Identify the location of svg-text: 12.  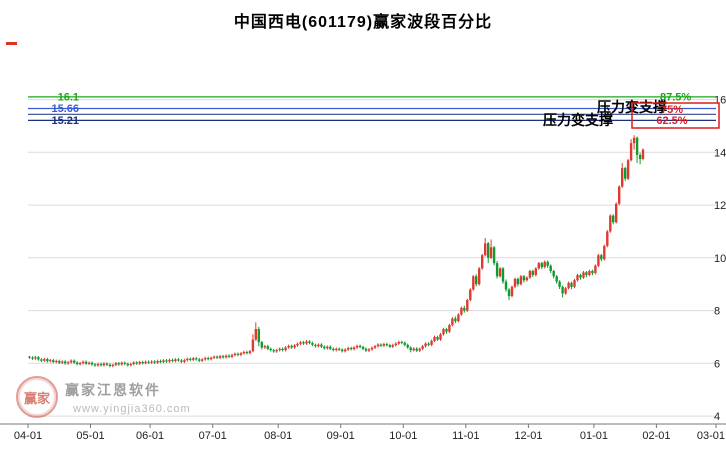
(720, 206).